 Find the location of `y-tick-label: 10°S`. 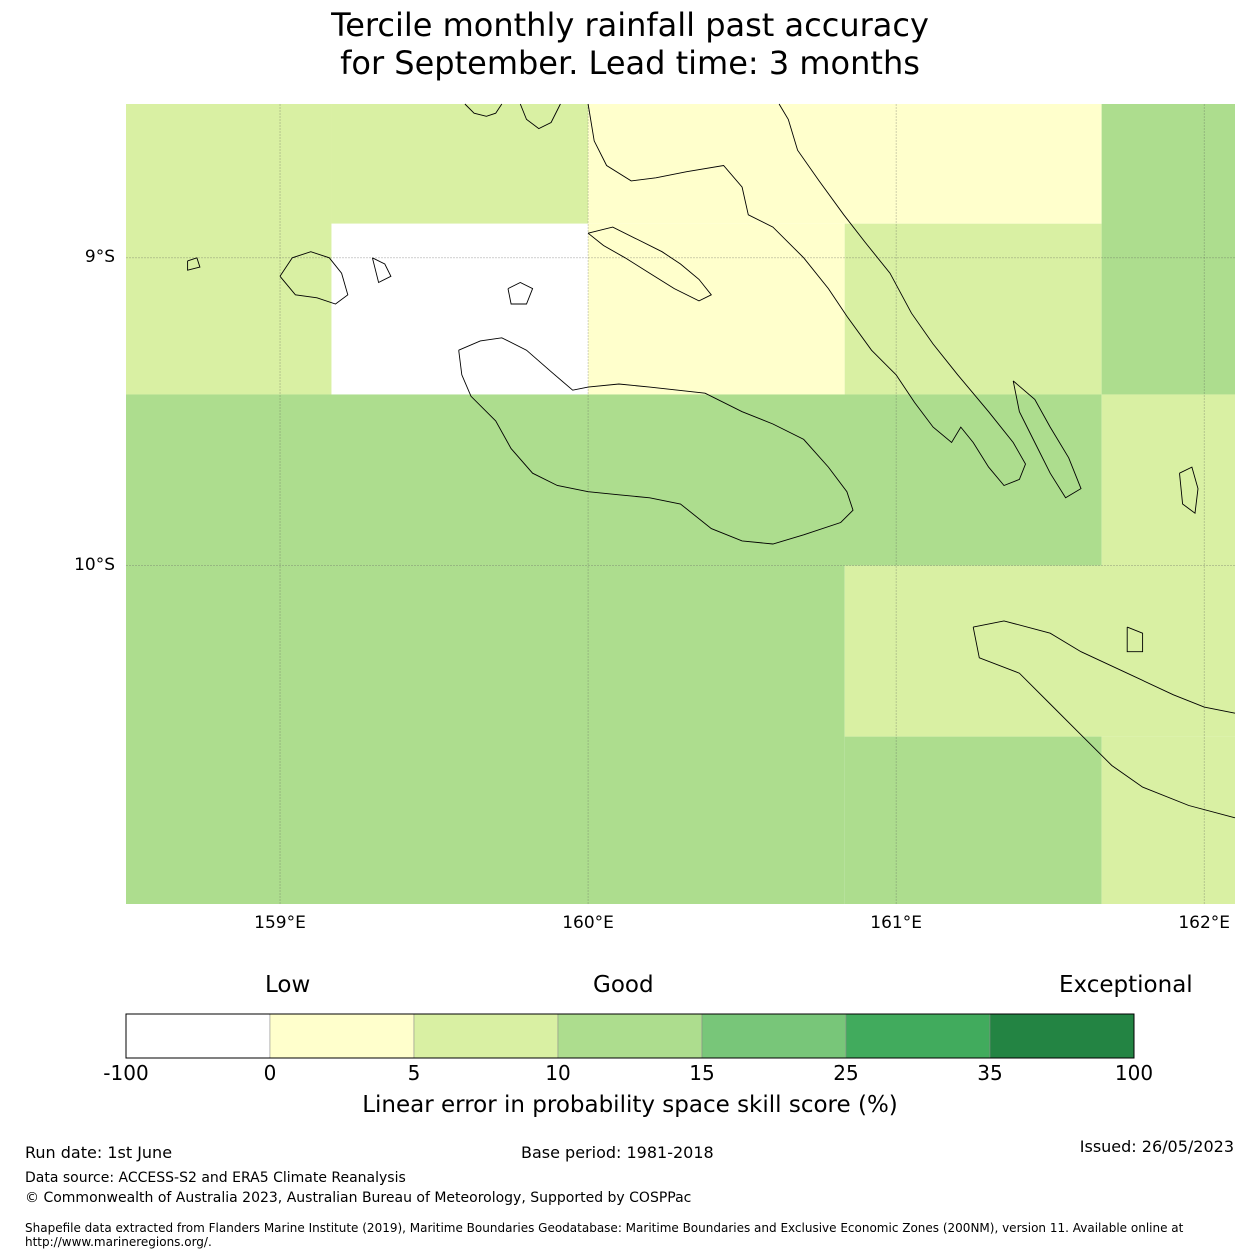

y-tick-label: 10°S is located at coordinates (94, 564).